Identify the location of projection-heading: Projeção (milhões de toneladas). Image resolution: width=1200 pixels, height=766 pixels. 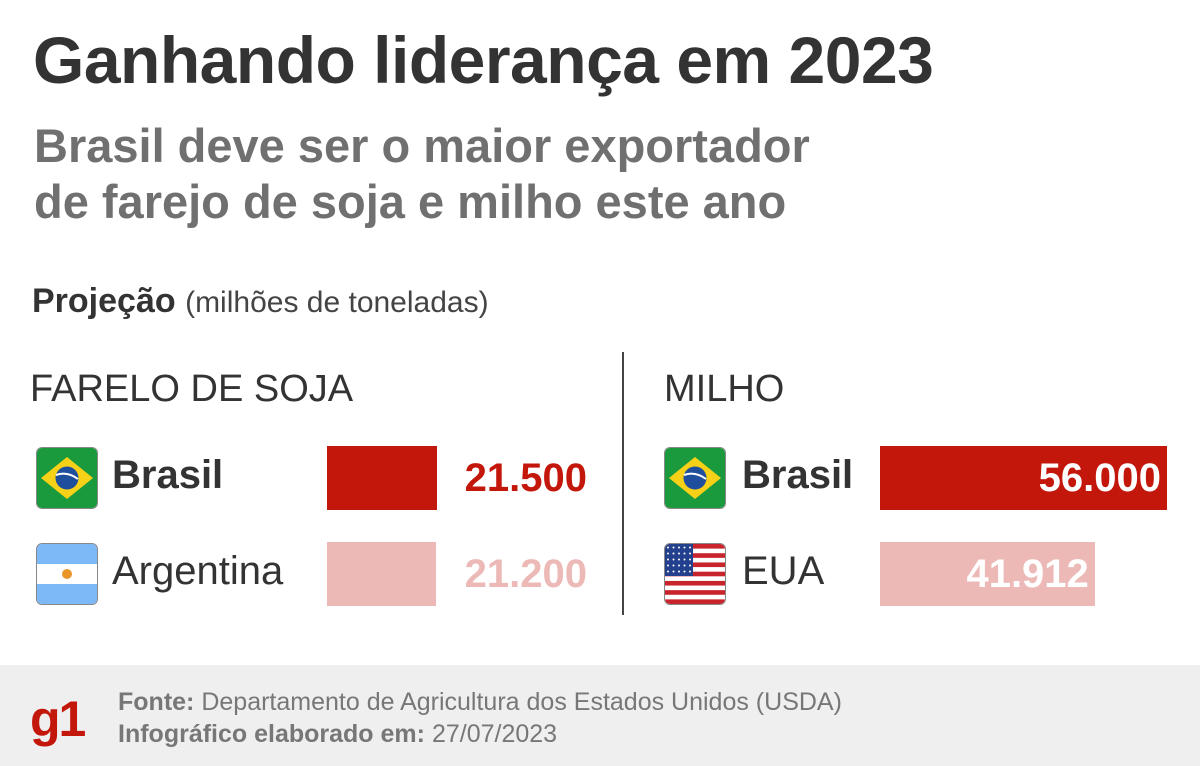
(260, 301).